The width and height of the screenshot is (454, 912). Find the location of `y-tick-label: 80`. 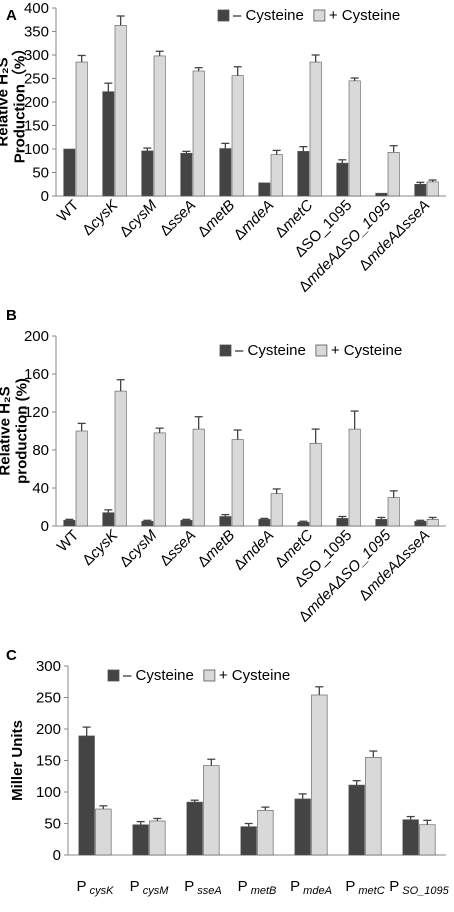

y-tick-label: 80 is located at coordinates (40, 450).